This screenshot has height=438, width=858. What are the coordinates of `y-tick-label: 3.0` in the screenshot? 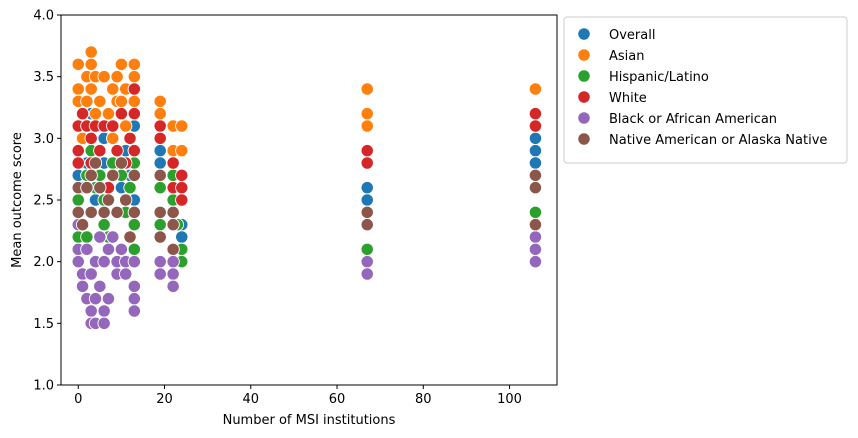 It's located at (43, 139).